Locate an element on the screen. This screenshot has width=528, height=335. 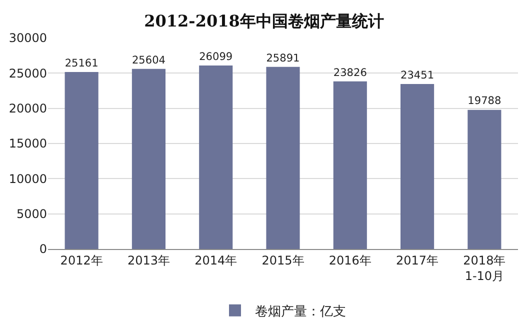
y-tick-label: 20000 is located at coordinates (27, 109).